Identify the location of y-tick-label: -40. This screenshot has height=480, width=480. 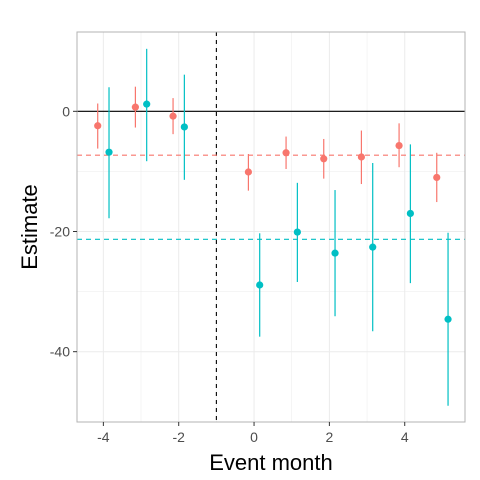
(60, 352).